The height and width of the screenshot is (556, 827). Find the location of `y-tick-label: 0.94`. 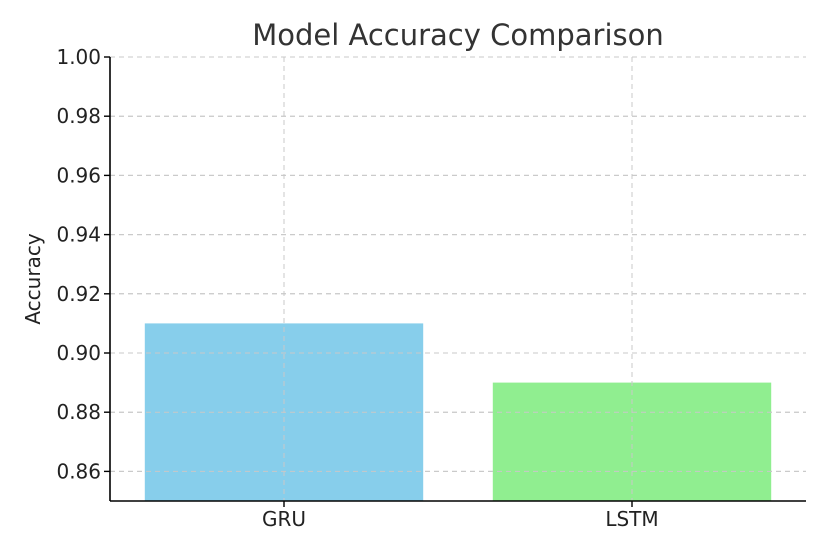

y-tick-label: 0.94 is located at coordinates (78, 235).